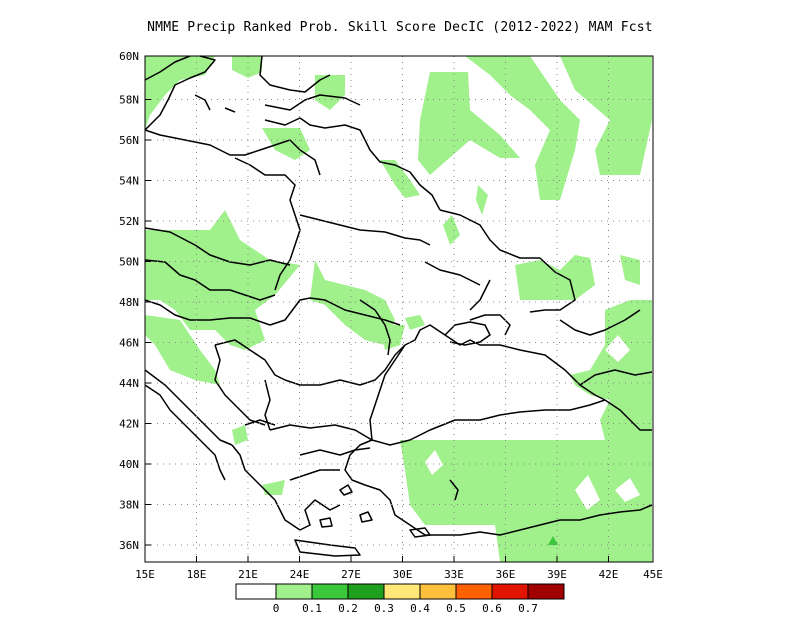 This screenshot has width=800, height=618. What do you see at coordinates (522, 128) in the screenshot?
I see `shade-russia-north` at bounding box center [522, 128].